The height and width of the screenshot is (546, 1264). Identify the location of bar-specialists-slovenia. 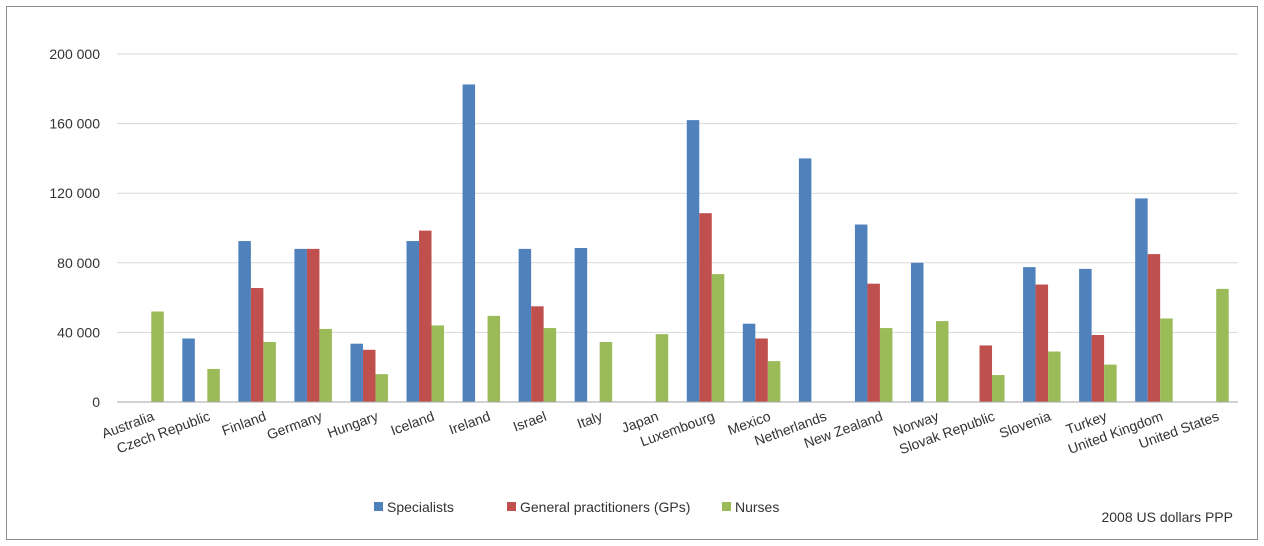
(1029, 334).